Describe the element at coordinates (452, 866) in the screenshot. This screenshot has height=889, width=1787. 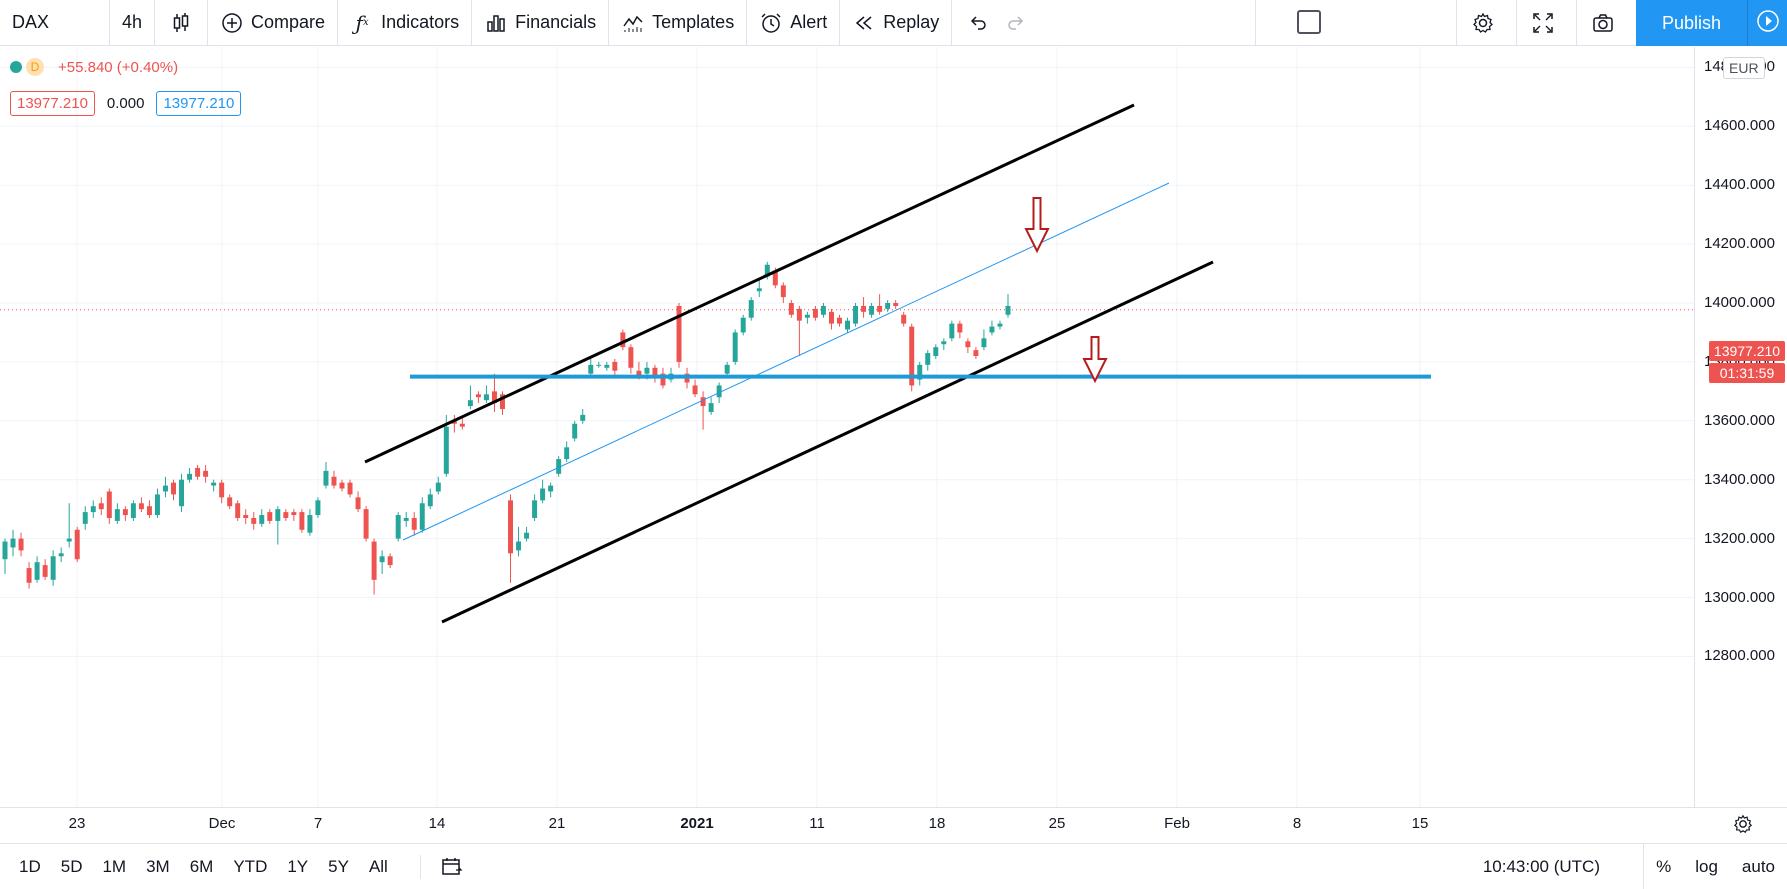
I see `calendar-icon` at that location.